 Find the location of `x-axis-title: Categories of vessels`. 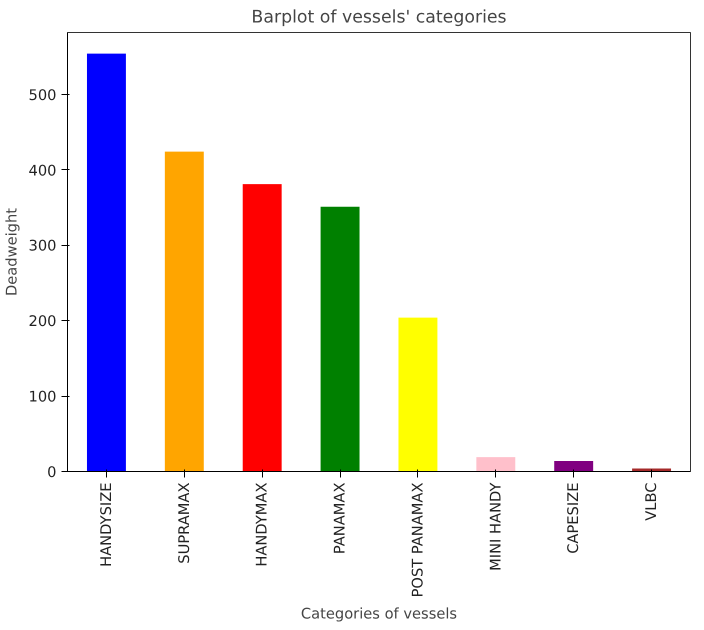

x-axis-title: Categories of vessels is located at coordinates (379, 613).